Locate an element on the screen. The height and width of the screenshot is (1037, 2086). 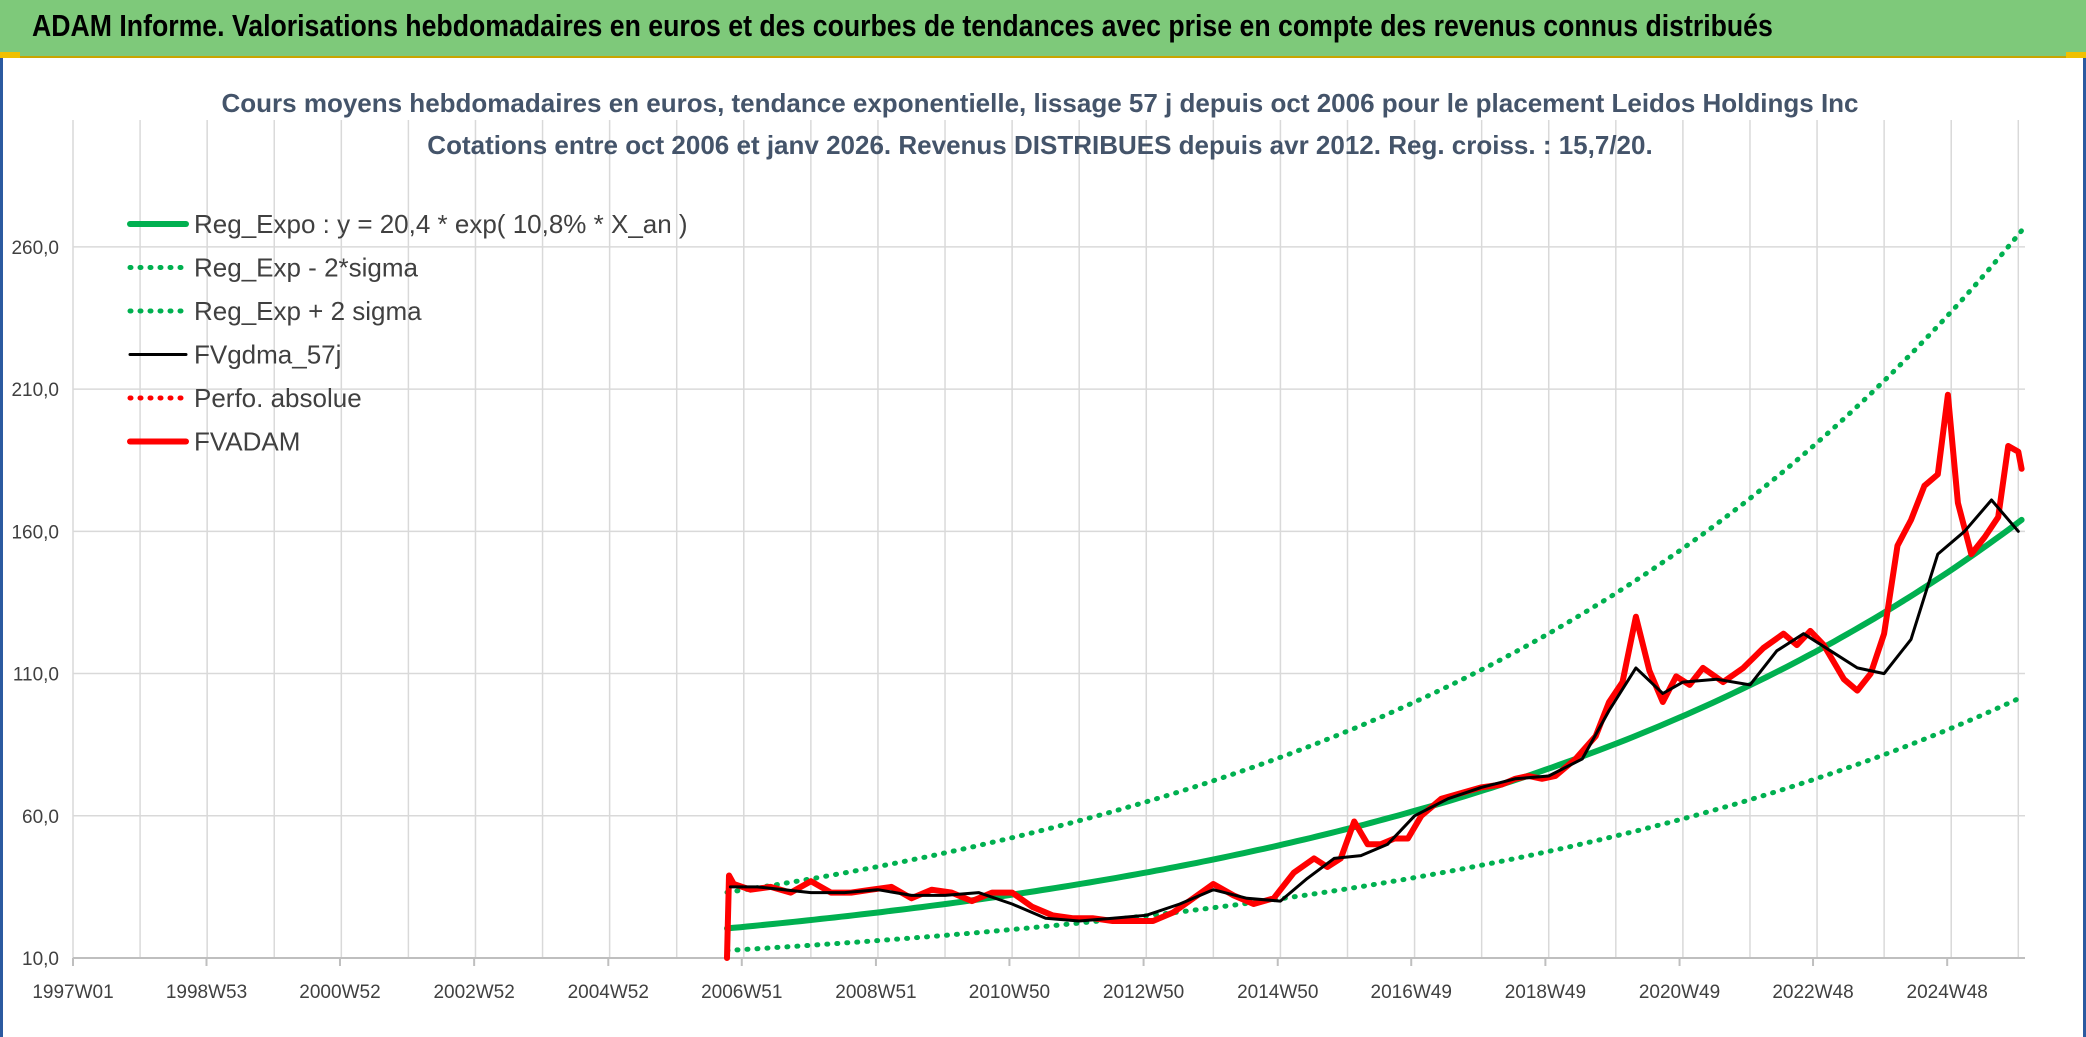
x-tick-label: 1997W01 is located at coordinates (72, 992).